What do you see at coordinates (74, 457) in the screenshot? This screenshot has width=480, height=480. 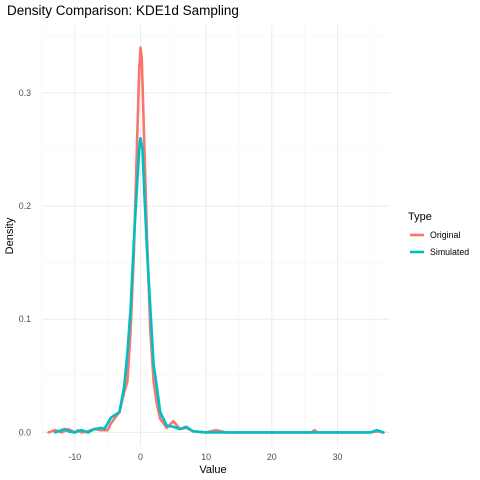 I see `x-tick-label: -10` at bounding box center [74, 457].